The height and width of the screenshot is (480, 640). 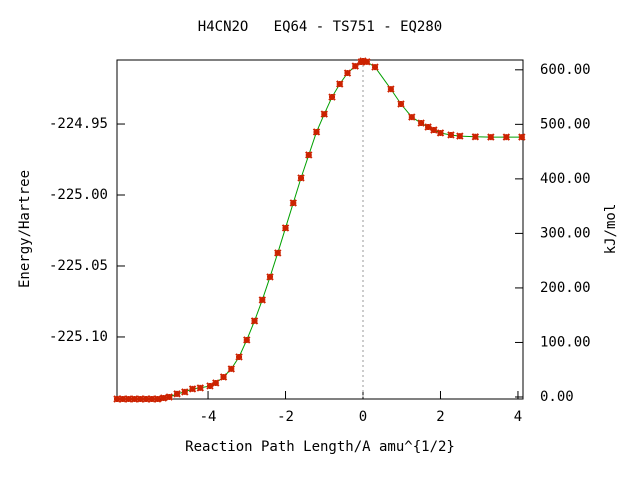 What do you see at coordinates (440, 417) in the screenshot?
I see `x-tick-label: 2` at bounding box center [440, 417].